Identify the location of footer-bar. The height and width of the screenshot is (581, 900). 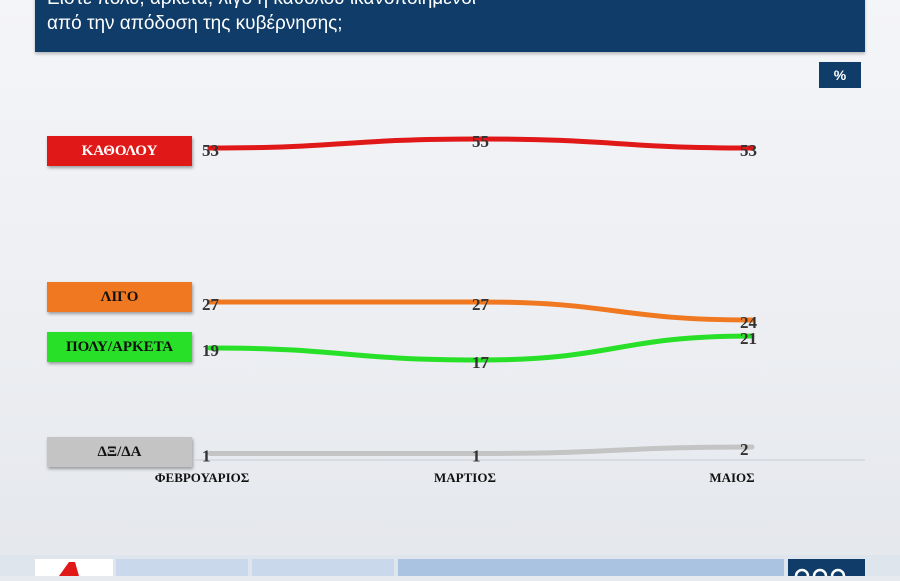
(450, 568).